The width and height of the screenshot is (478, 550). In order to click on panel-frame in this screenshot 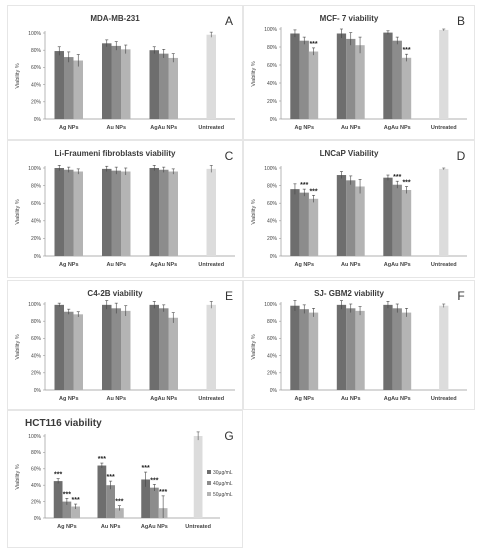, I will do `click(359, 345)`.